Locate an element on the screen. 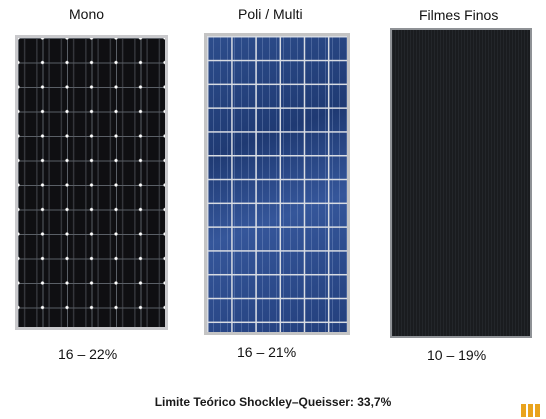 The image size is (546, 419). brand-bars-icon is located at coordinates (531, 410).